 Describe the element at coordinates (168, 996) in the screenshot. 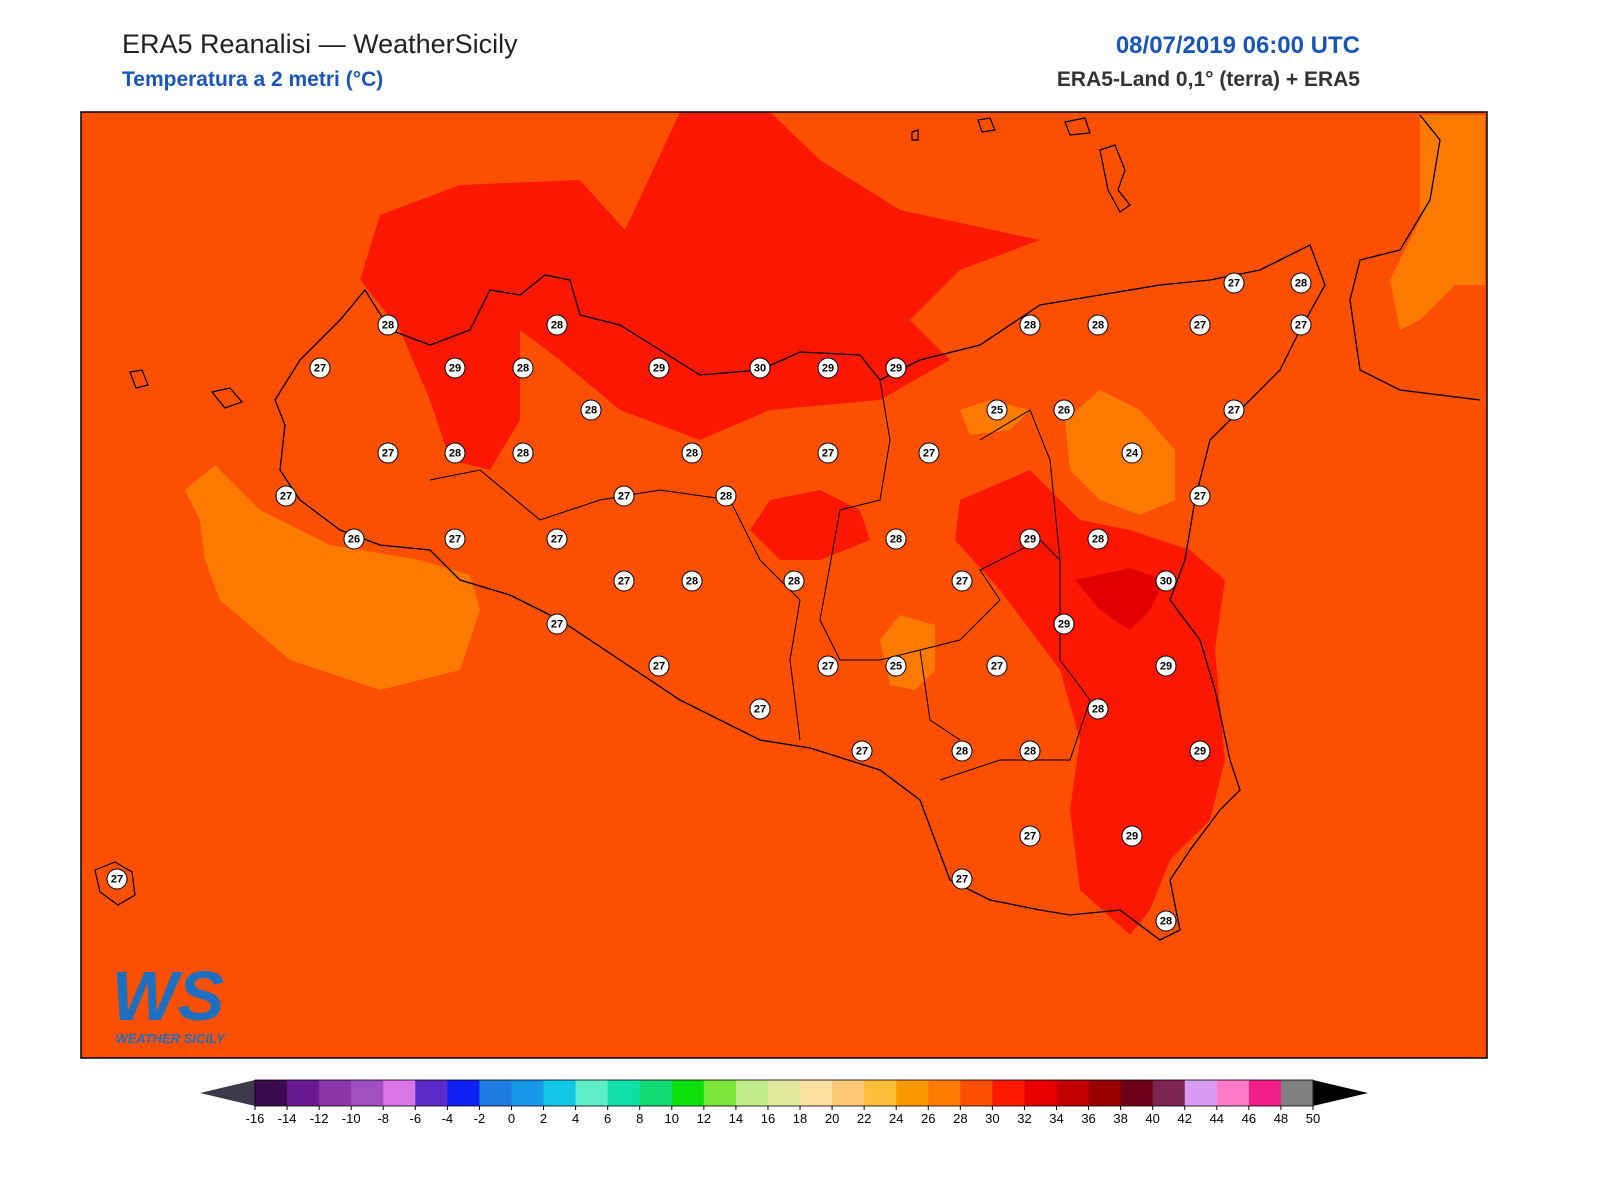

I see `logo-mark: WS` at that location.